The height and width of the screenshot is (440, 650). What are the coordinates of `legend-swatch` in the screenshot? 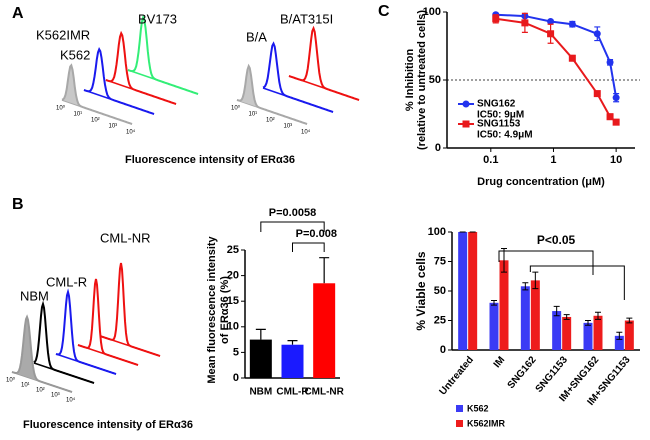 It's located at (459, 423).